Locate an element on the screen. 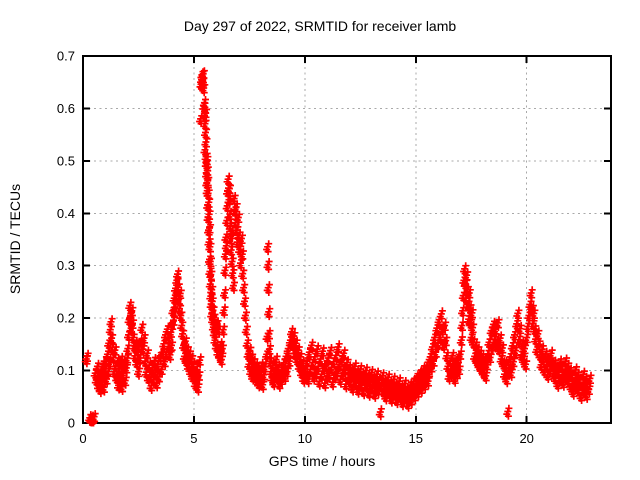 The width and height of the screenshot is (640, 480). y-axis-label: SRMTID / TECUs is located at coordinates (15, 239).